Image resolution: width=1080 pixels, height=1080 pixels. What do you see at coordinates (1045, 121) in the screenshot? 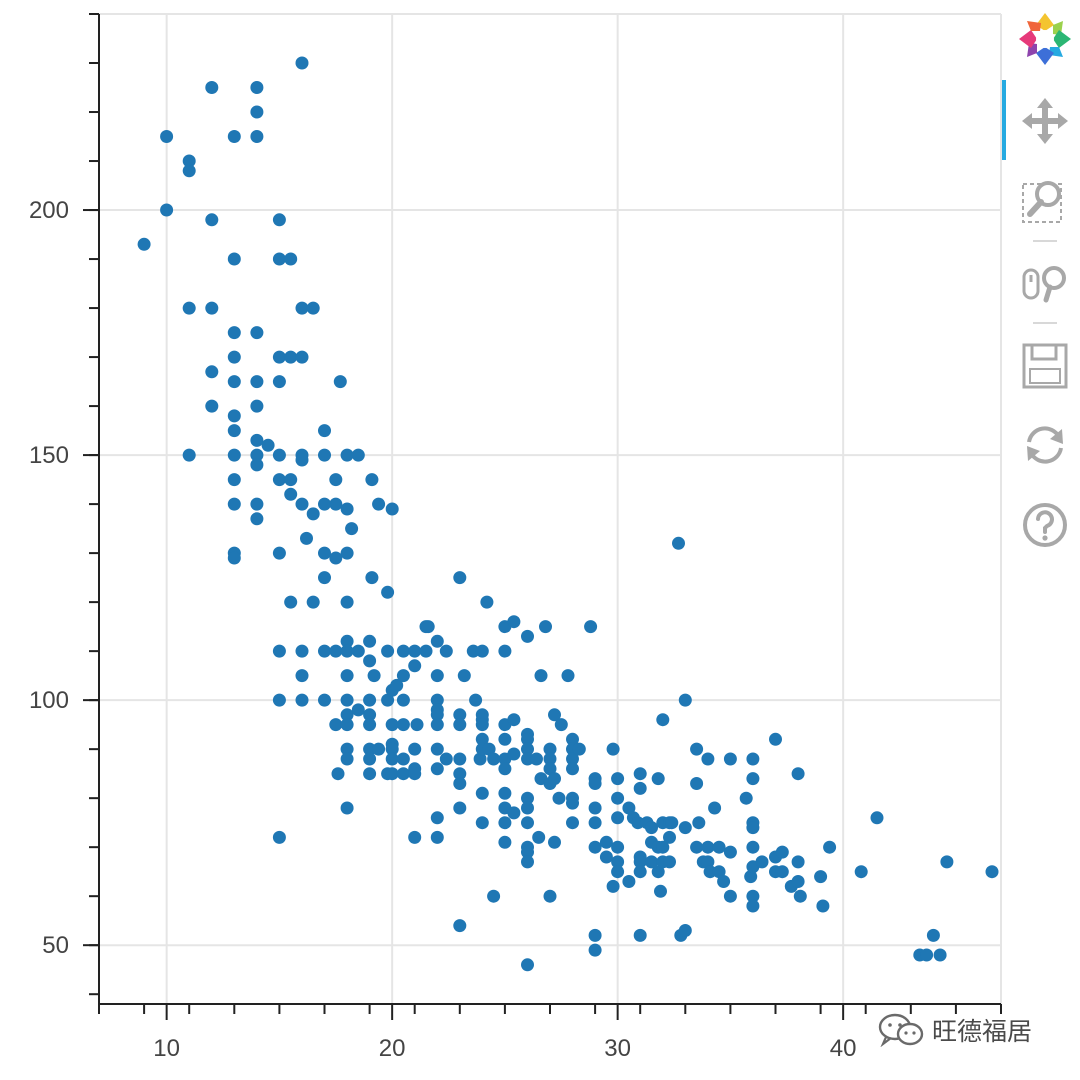
I see `pan-icon` at bounding box center [1045, 121].